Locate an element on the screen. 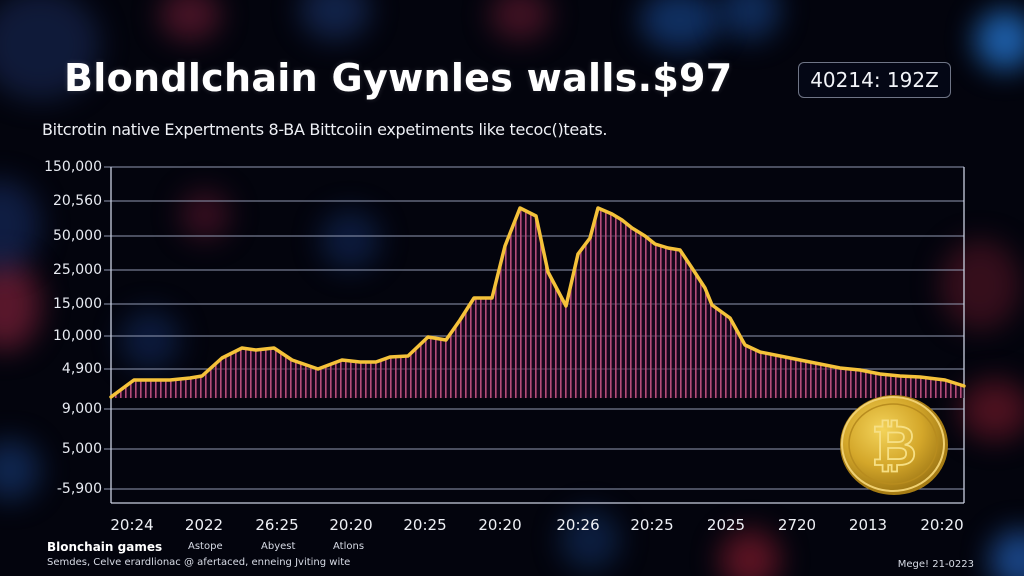 The image size is (1024, 576). x-tick: 2013 is located at coordinates (868, 525).